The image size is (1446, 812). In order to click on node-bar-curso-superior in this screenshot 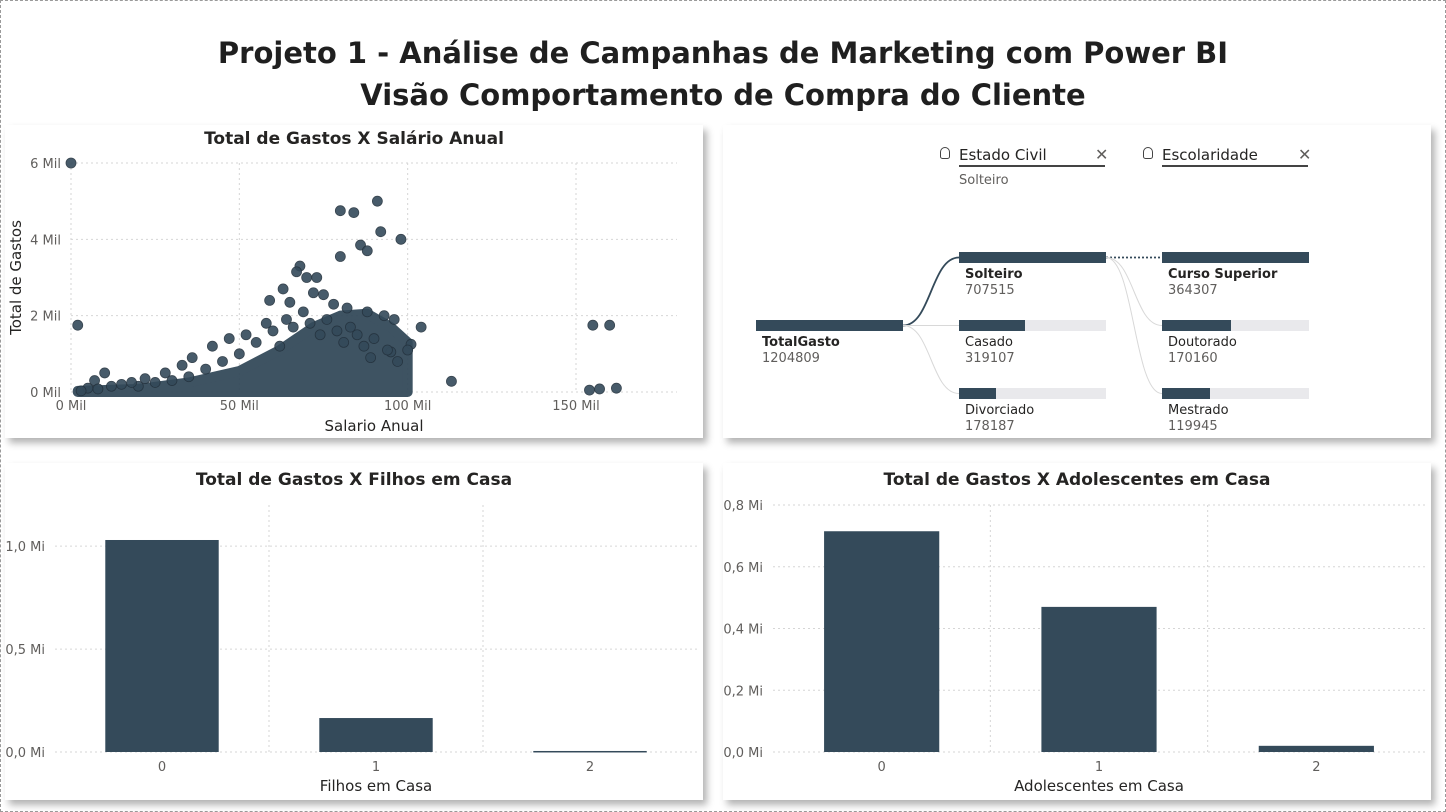, I will do `click(1235, 257)`.